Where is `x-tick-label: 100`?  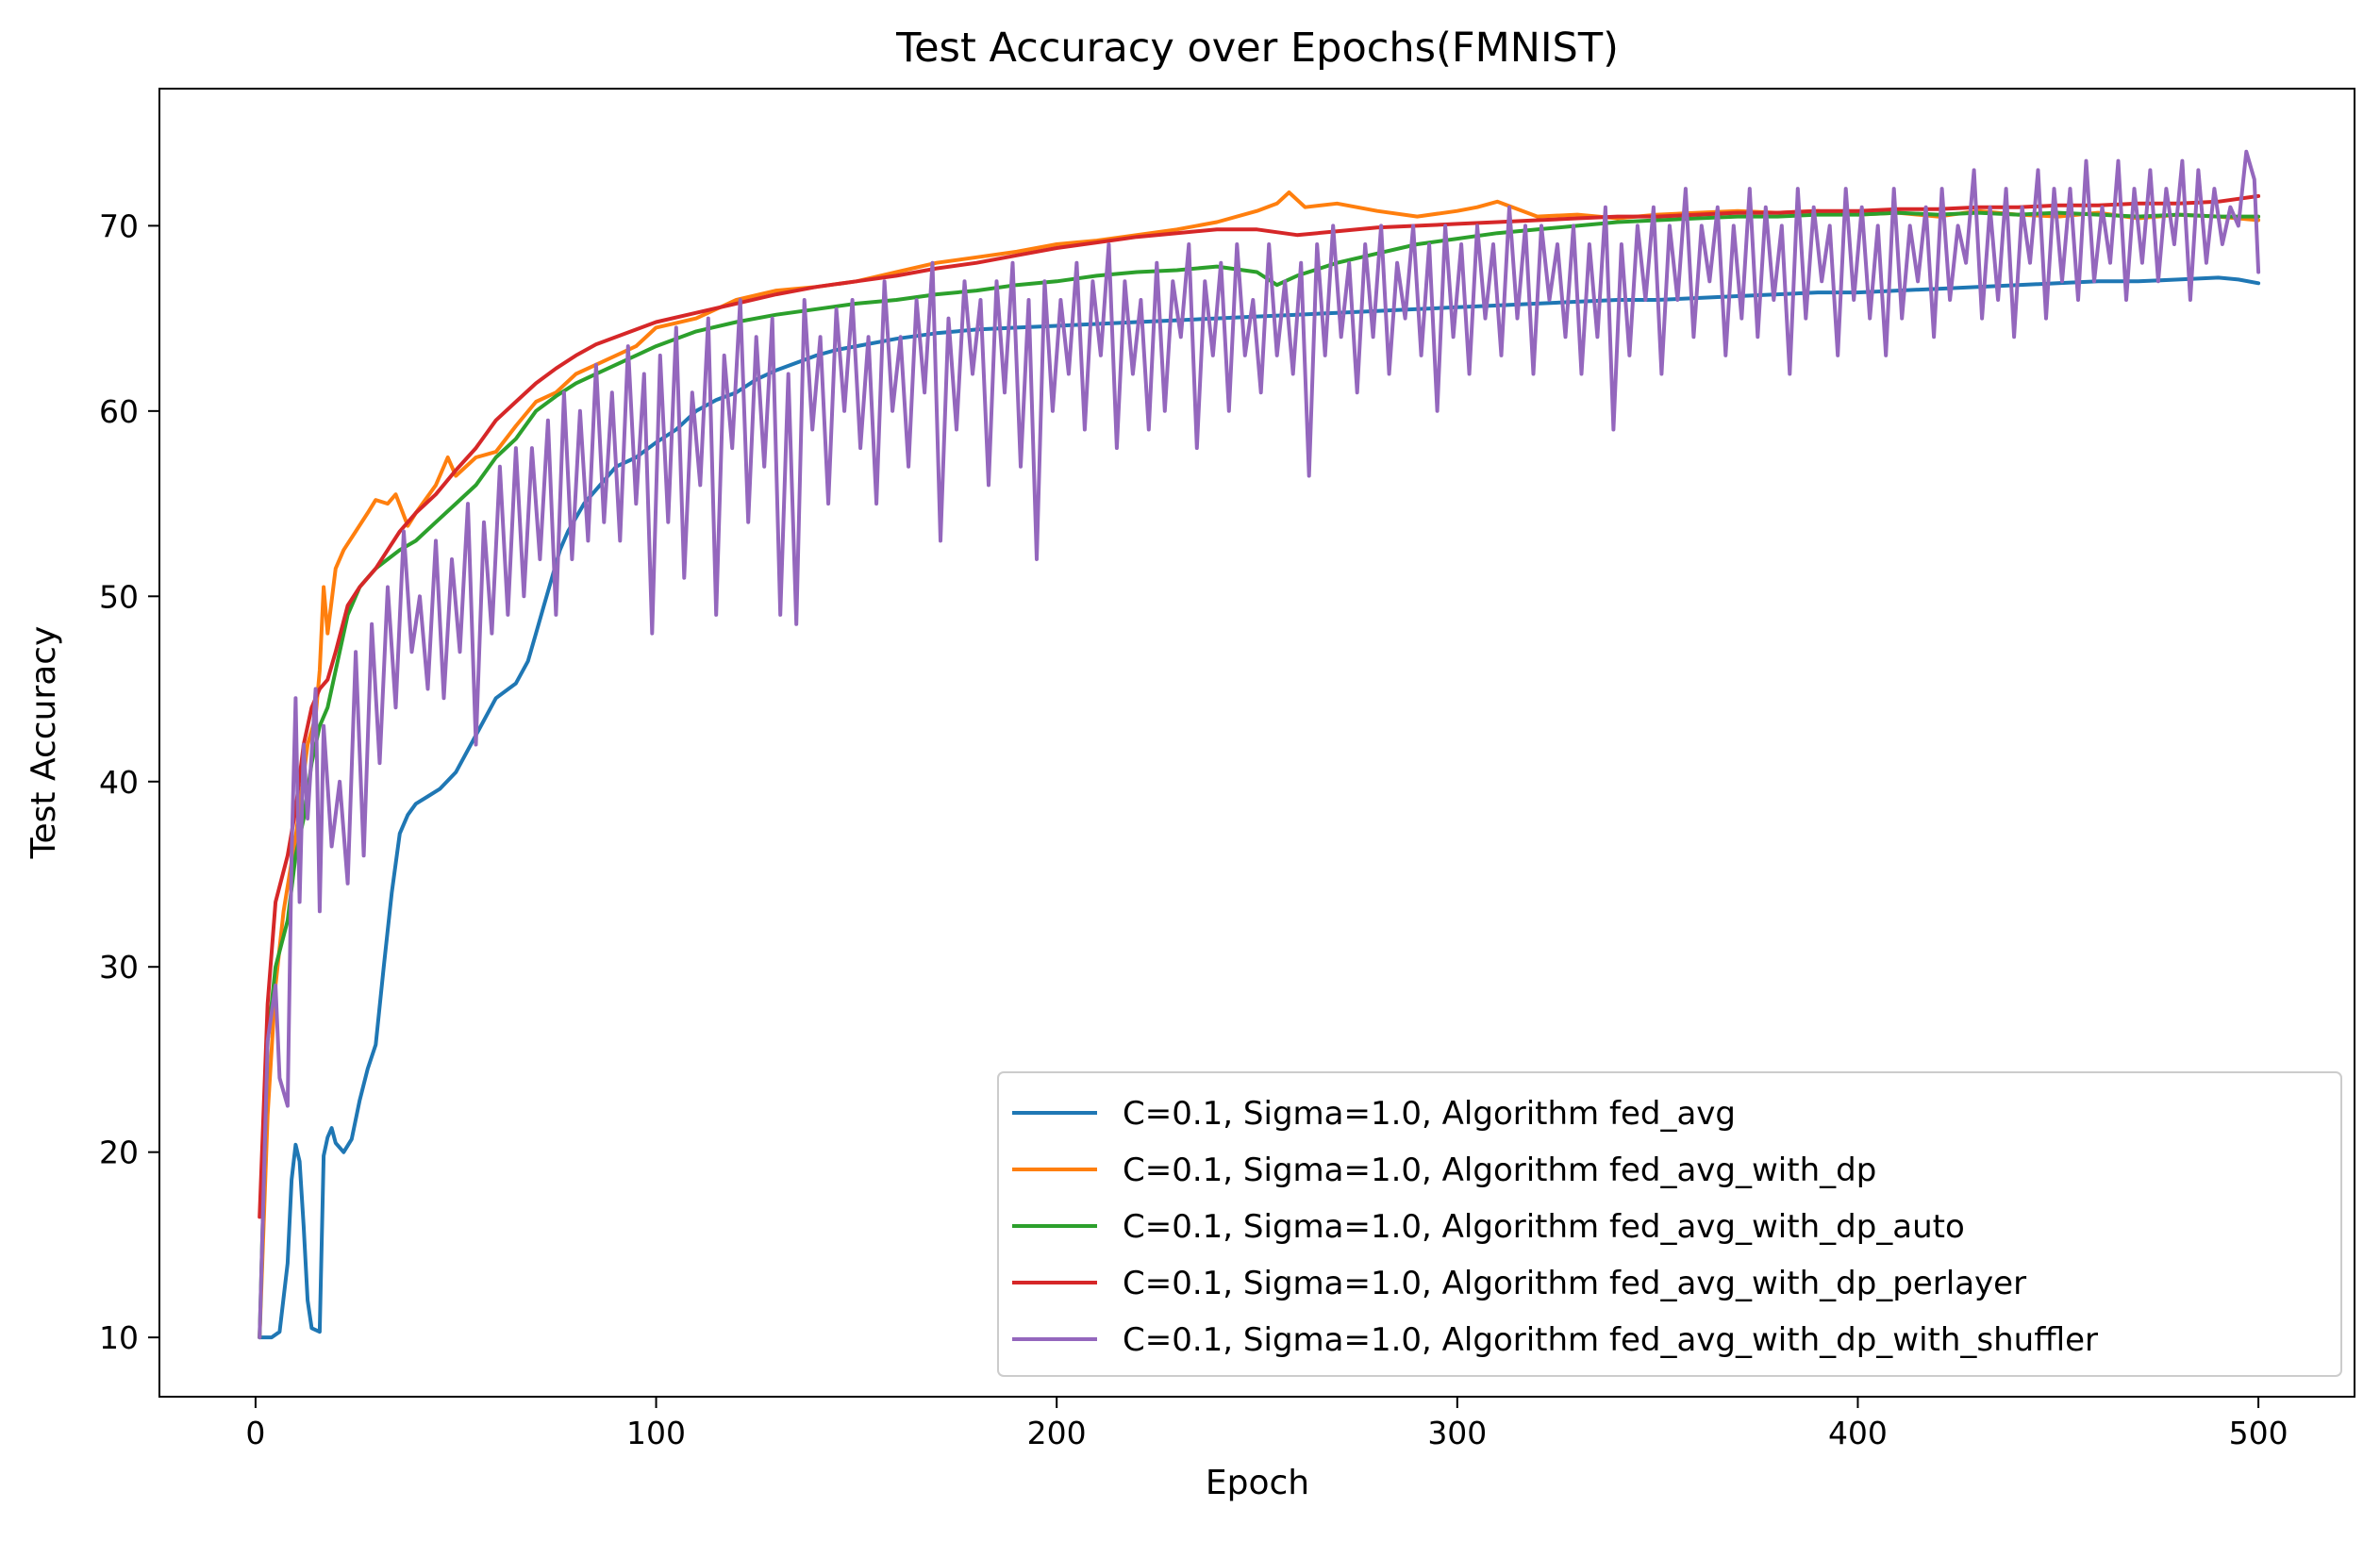 x-tick-label: 100 is located at coordinates (656, 1433).